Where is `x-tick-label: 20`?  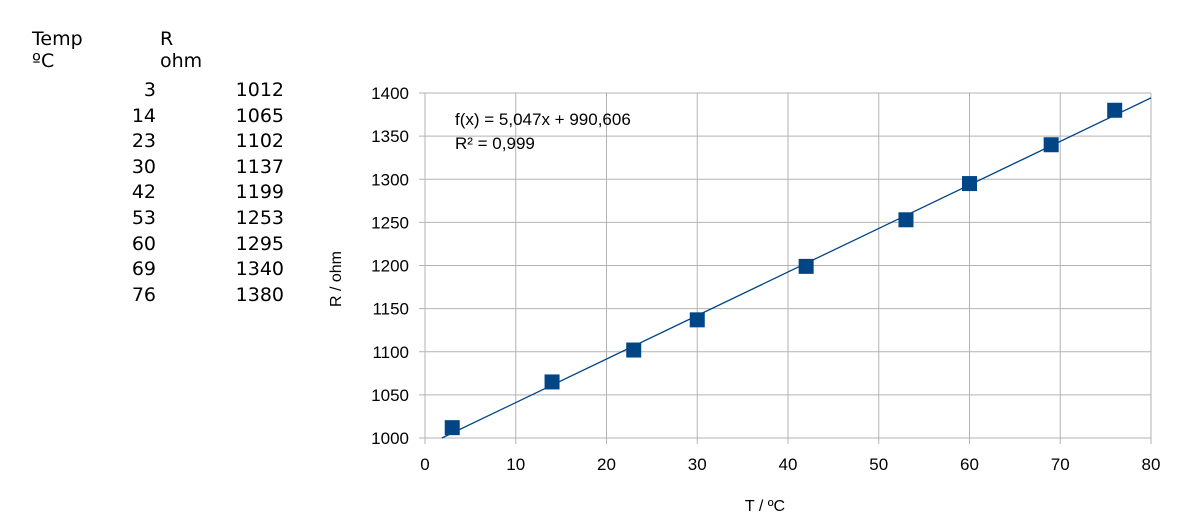 x-tick-label: 20 is located at coordinates (606, 464).